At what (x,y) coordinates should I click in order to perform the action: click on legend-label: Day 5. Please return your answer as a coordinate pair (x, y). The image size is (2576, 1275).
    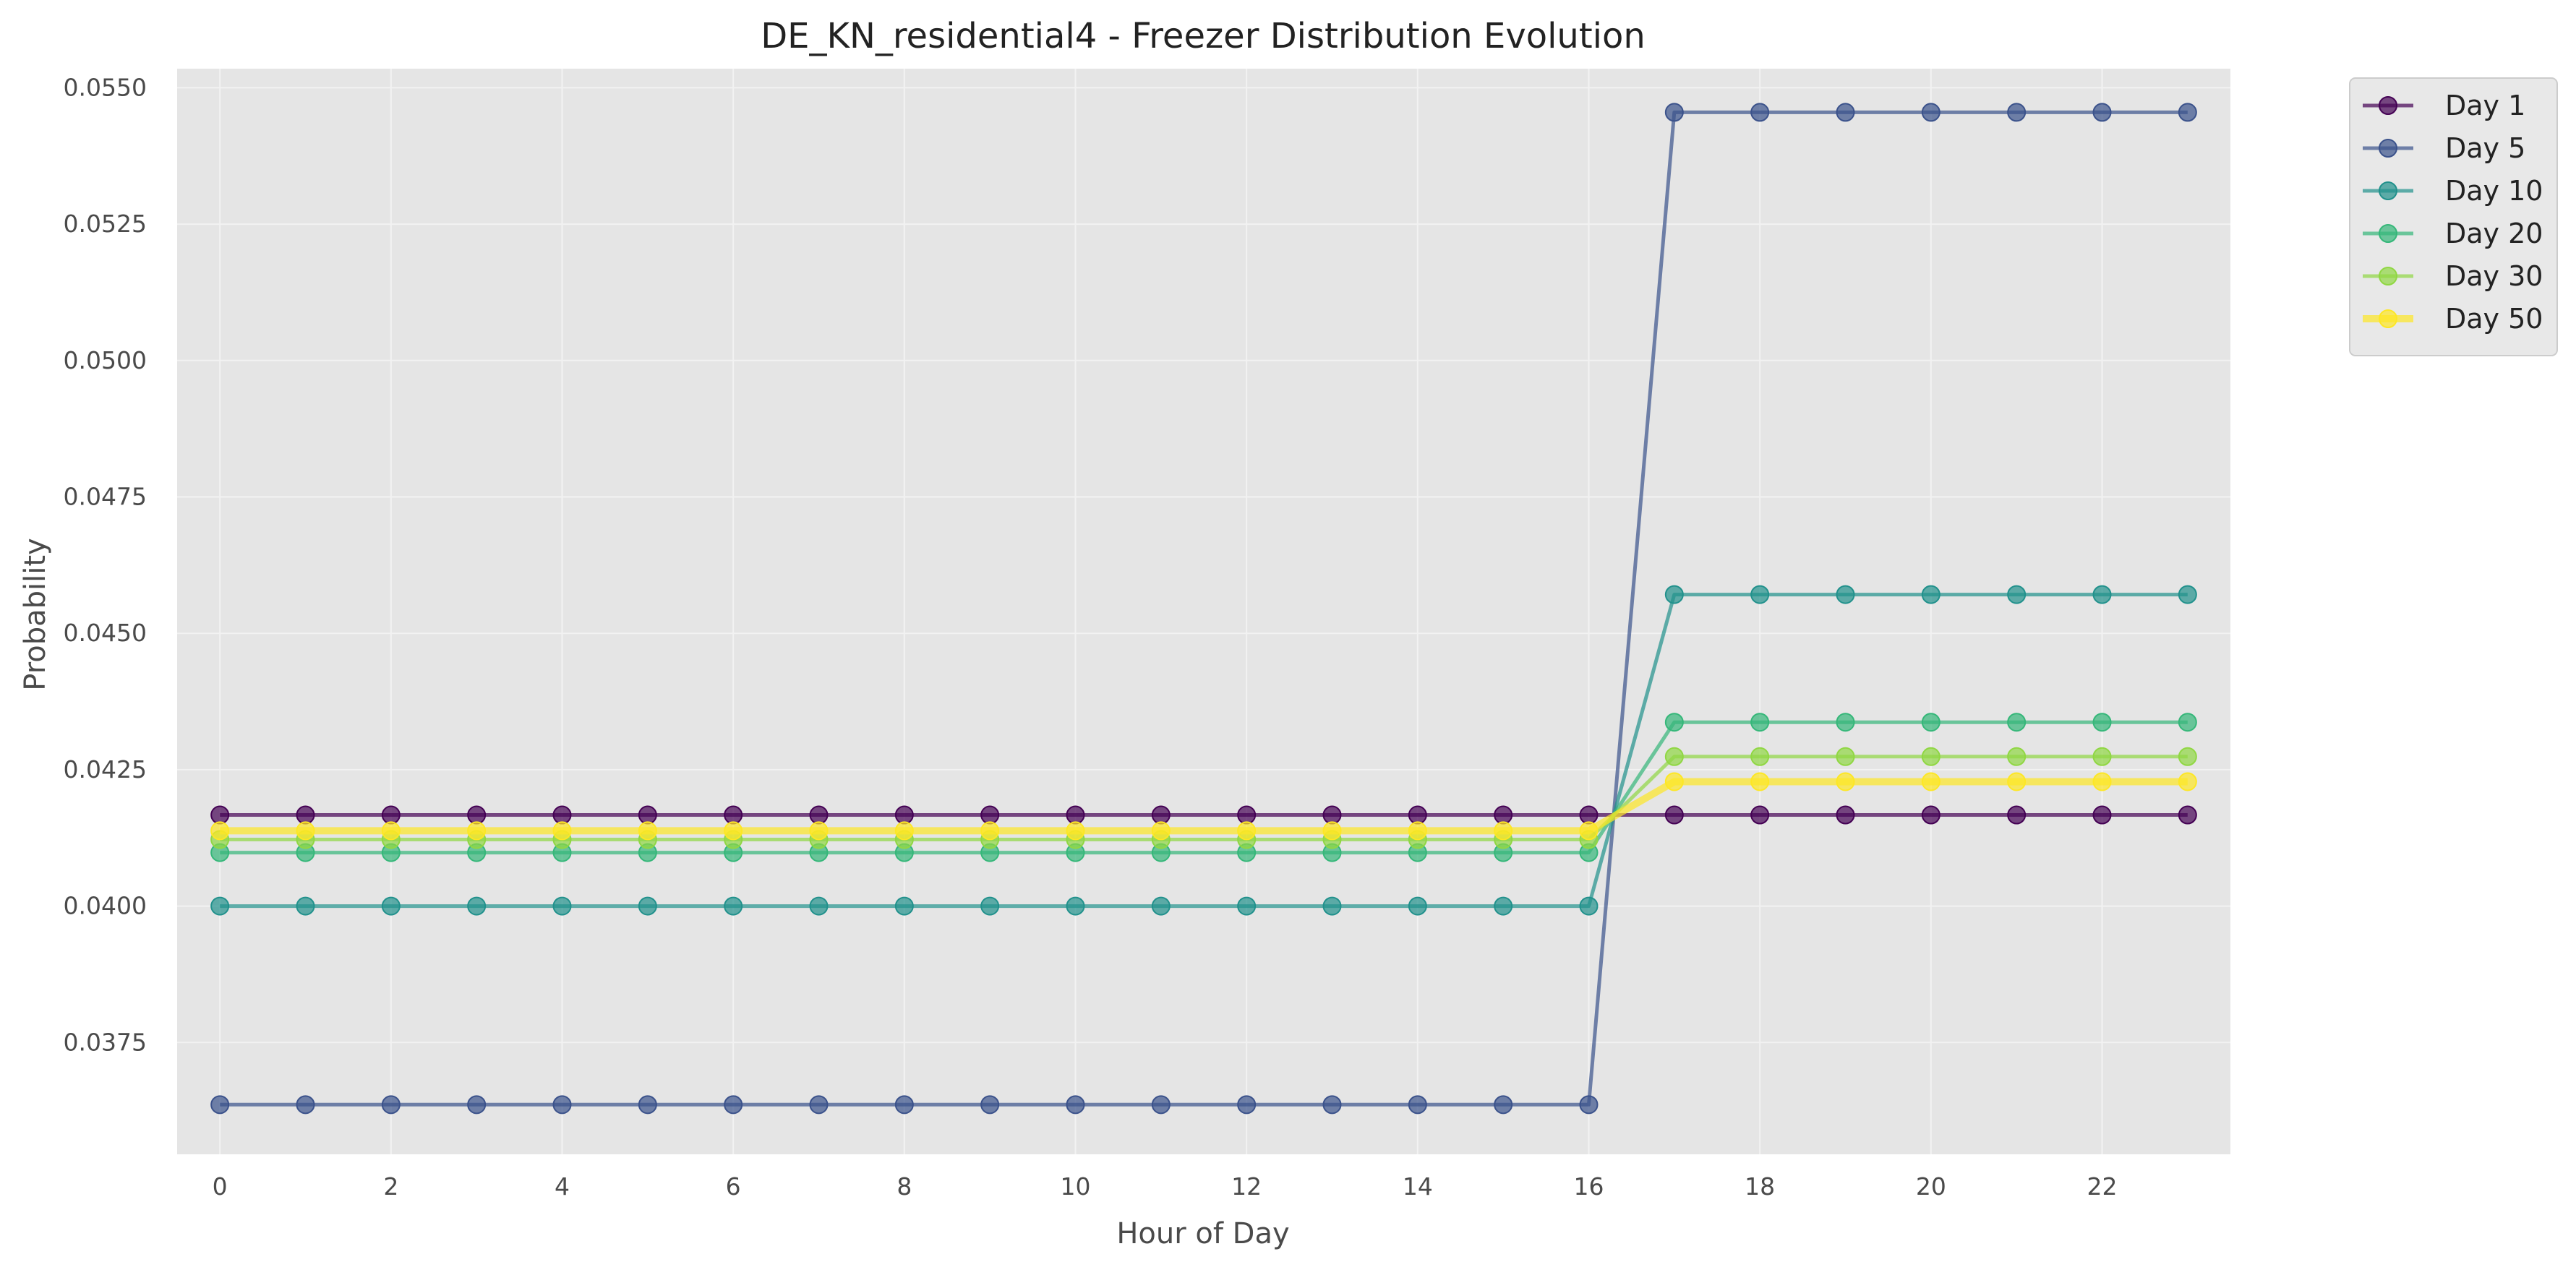
    Looking at the image, I should click on (2485, 148).